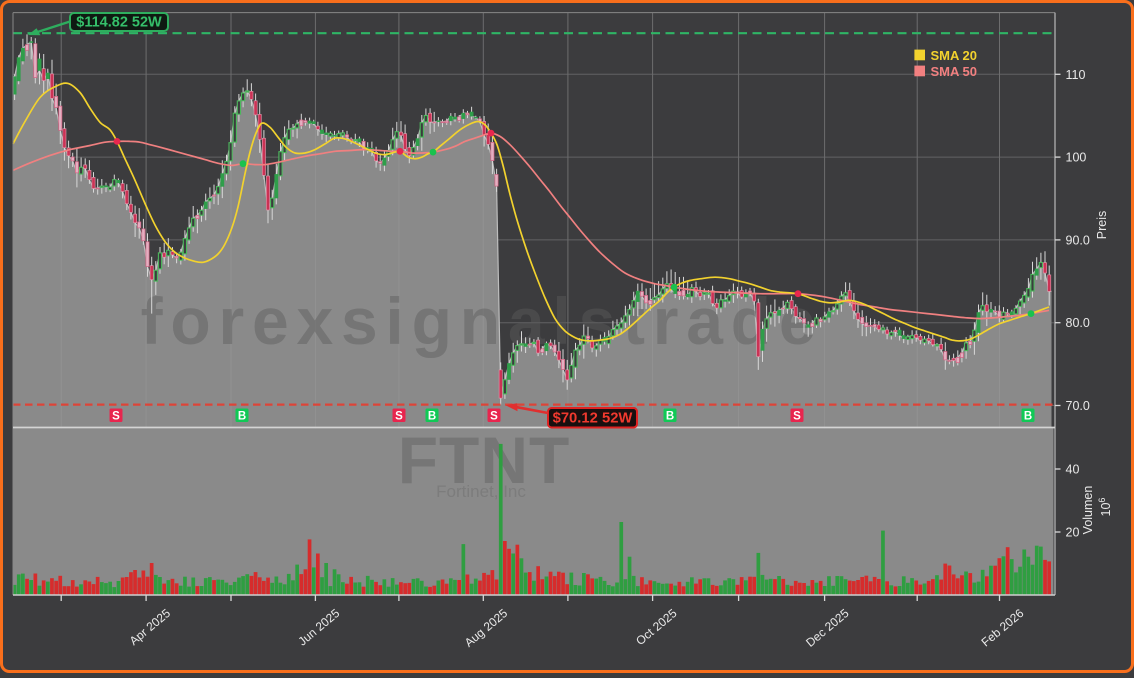 This screenshot has width=1134, height=678. Describe the element at coordinates (482, 321) in the screenshot. I see `svg-text: forexsignalstrade` at that location.